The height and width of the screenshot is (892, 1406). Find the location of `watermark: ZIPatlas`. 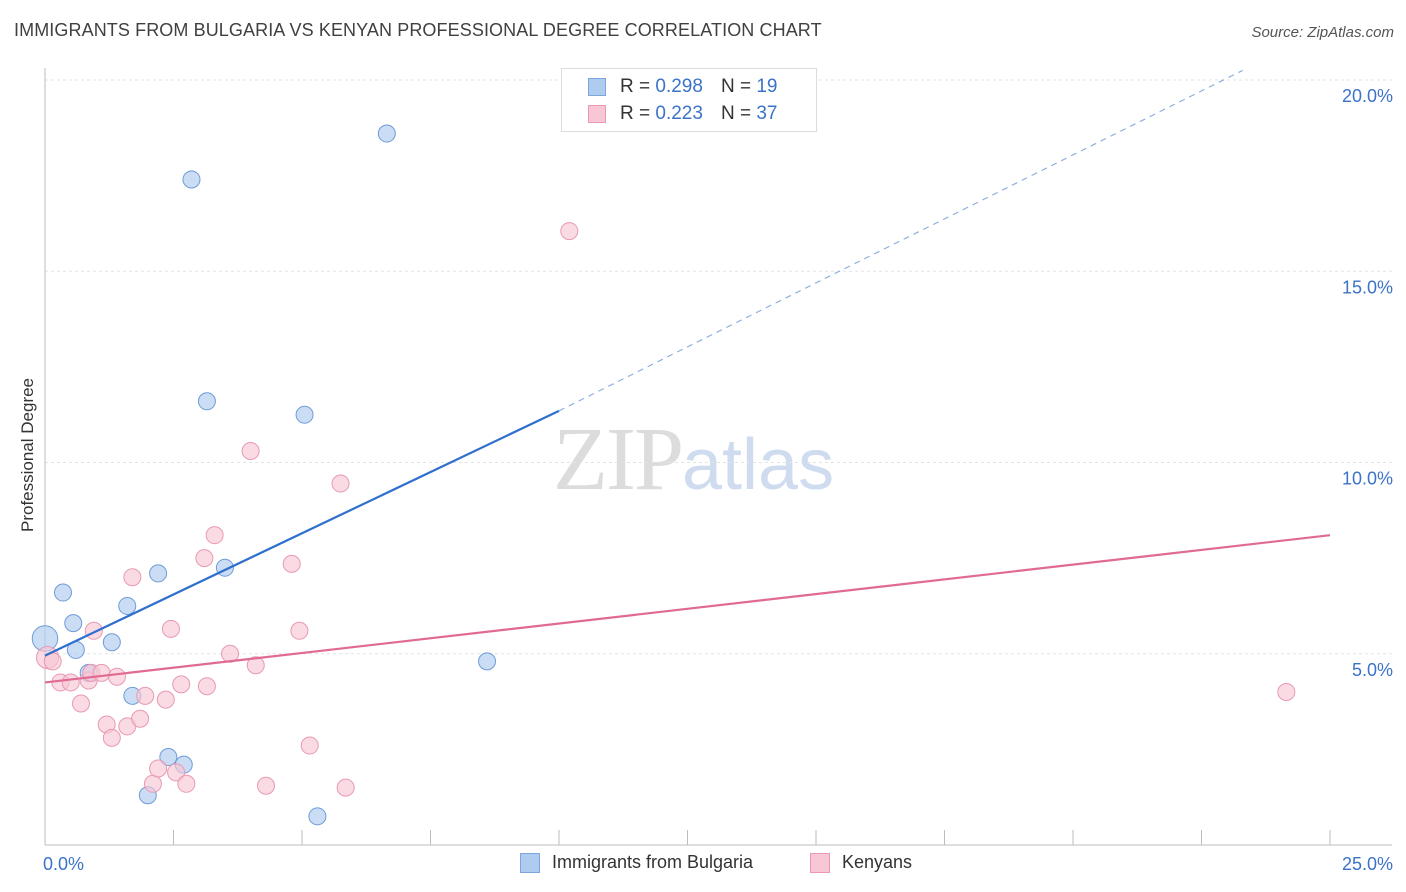

watermark: ZIPatlas is located at coordinates (693, 459).